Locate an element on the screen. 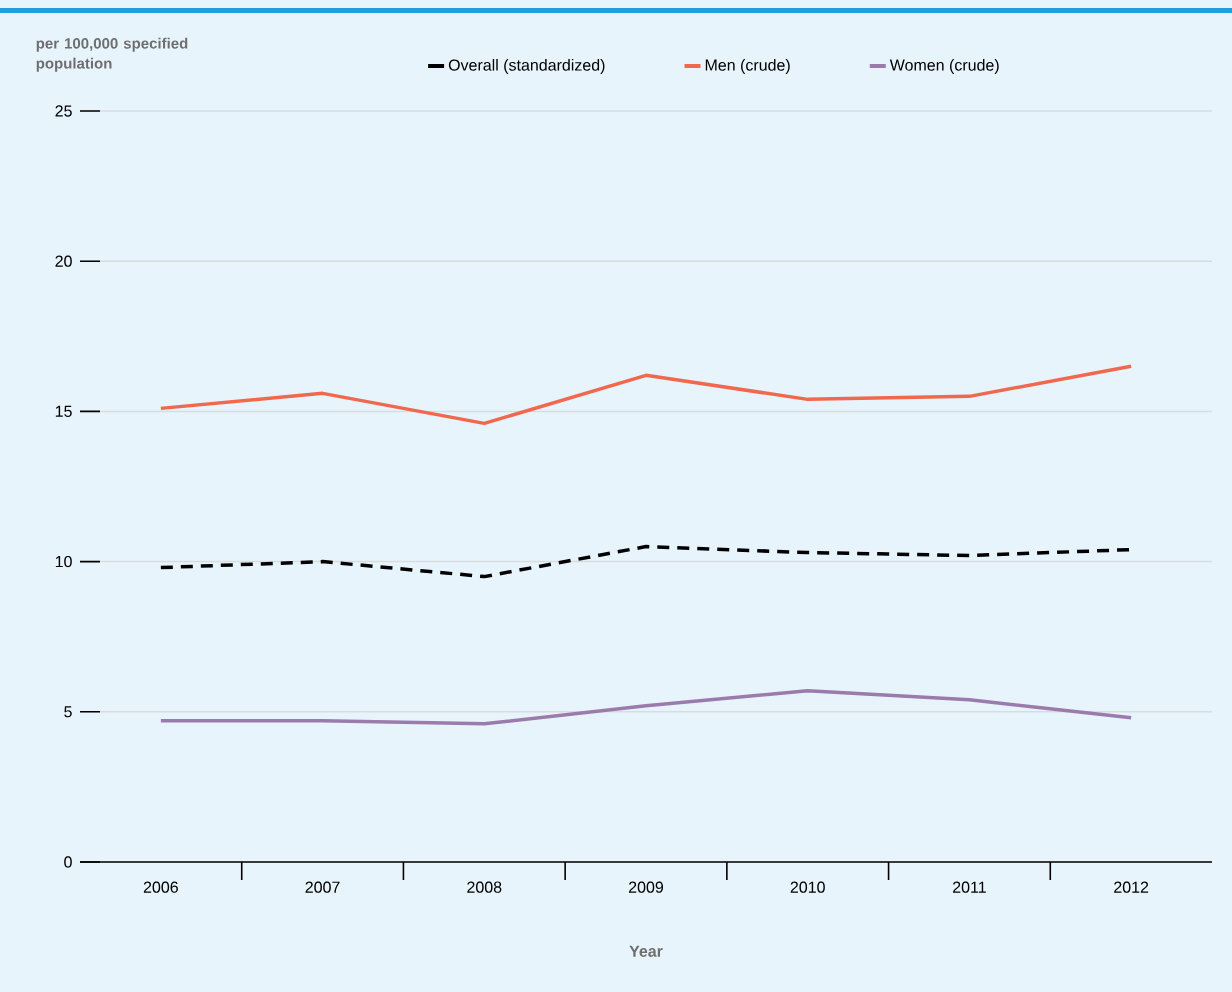 This screenshot has height=992, width=1232. y-tick-label: 0 is located at coordinates (68, 862).